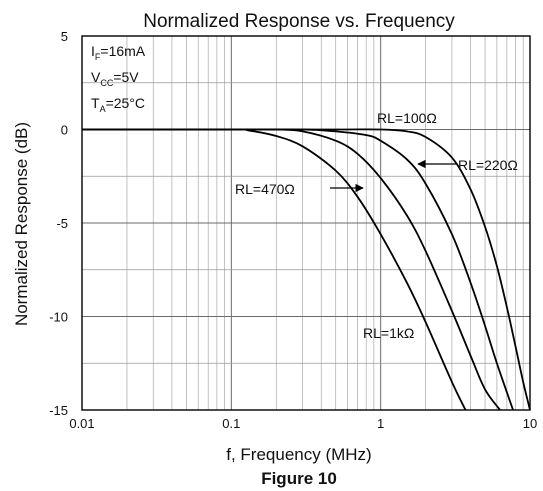 The width and height of the screenshot is (543, 491). What do you see at coordinates (21, 224) in the screenshot?
I see `y-axis-label: Normalized Response (dB)` at bounding box center [21, 224].